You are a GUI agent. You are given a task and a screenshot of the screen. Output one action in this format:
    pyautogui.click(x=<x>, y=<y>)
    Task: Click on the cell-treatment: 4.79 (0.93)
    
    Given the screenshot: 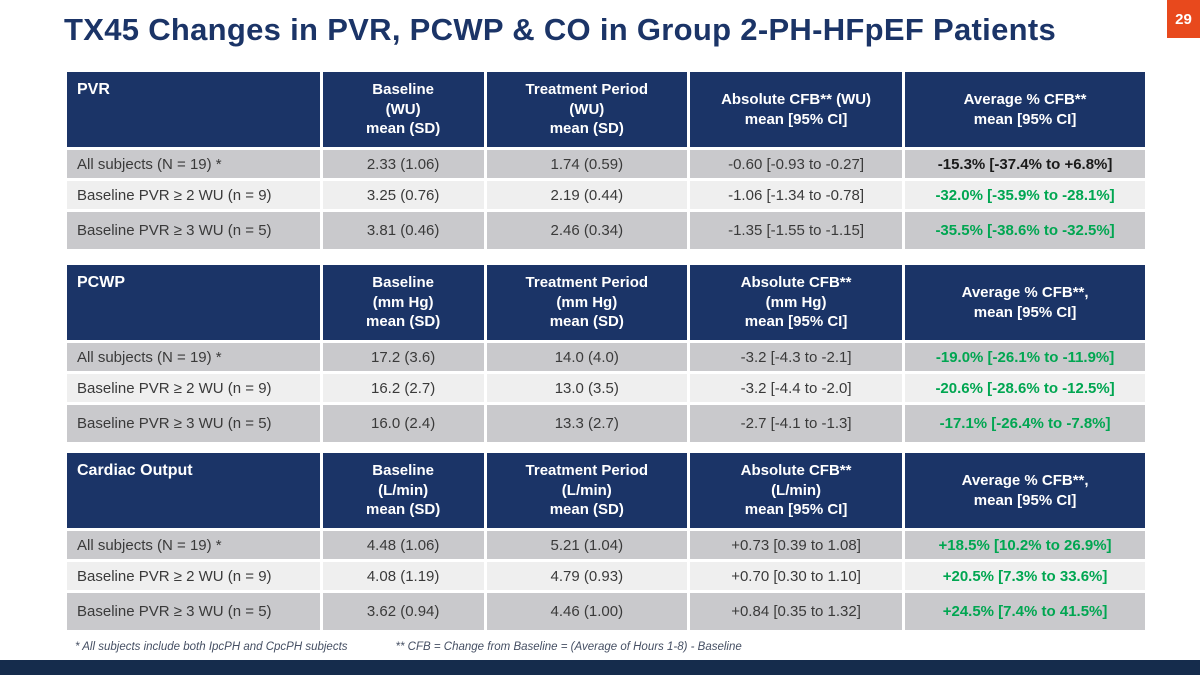 What is the action you would take?
    pyautogui.click(x=586, y=576)
    